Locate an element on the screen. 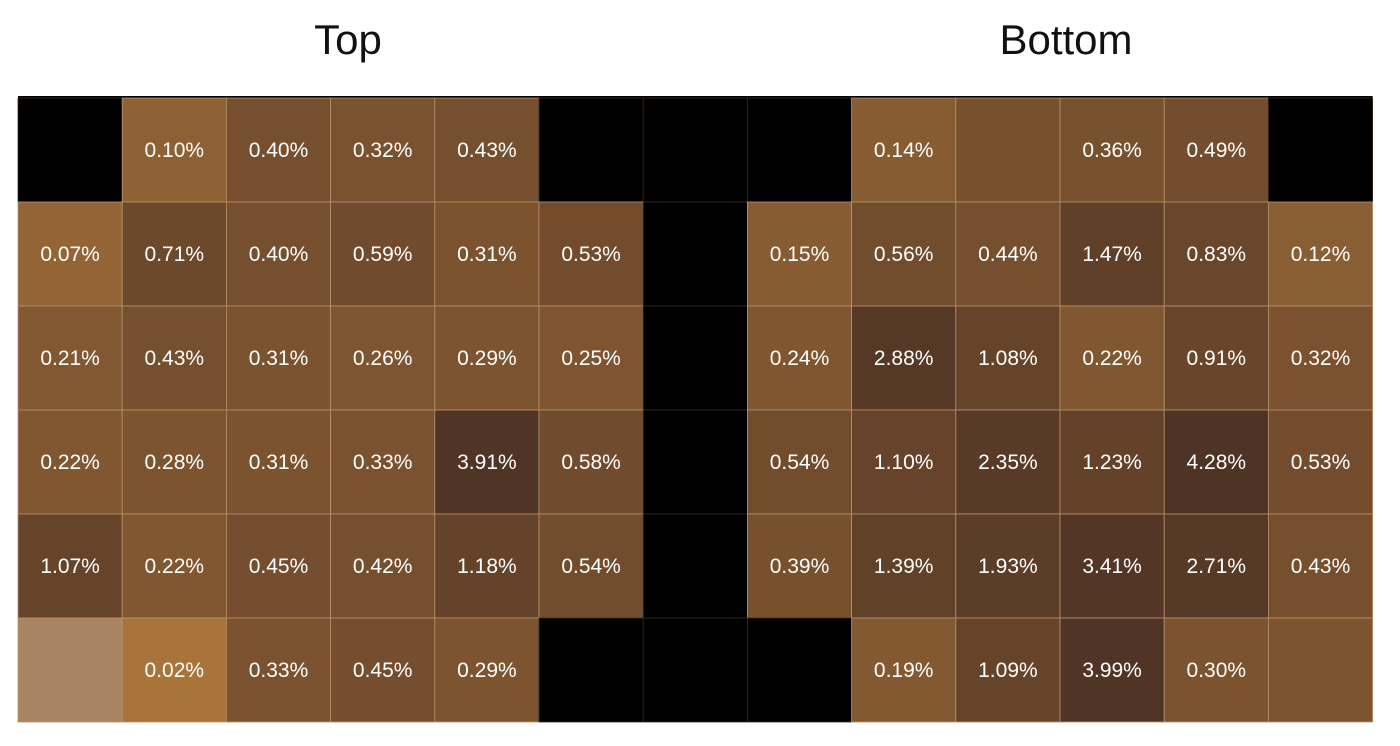  heatmap-cell-r5-c11 is located at coordinates (1216, 670).